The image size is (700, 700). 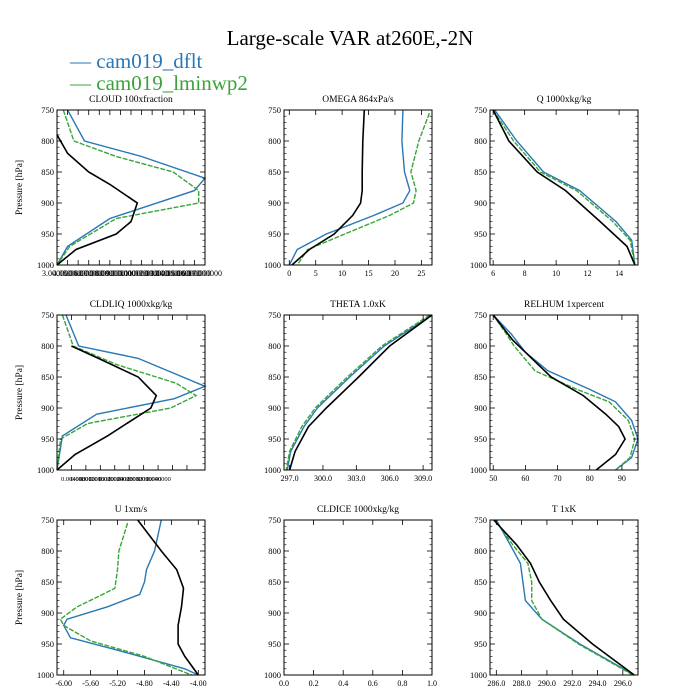 What do you see at coordinates (369, 273) in the screenshot?
I see `panel-1-xtick-label-3: 15` at bounding box center [369, 273].